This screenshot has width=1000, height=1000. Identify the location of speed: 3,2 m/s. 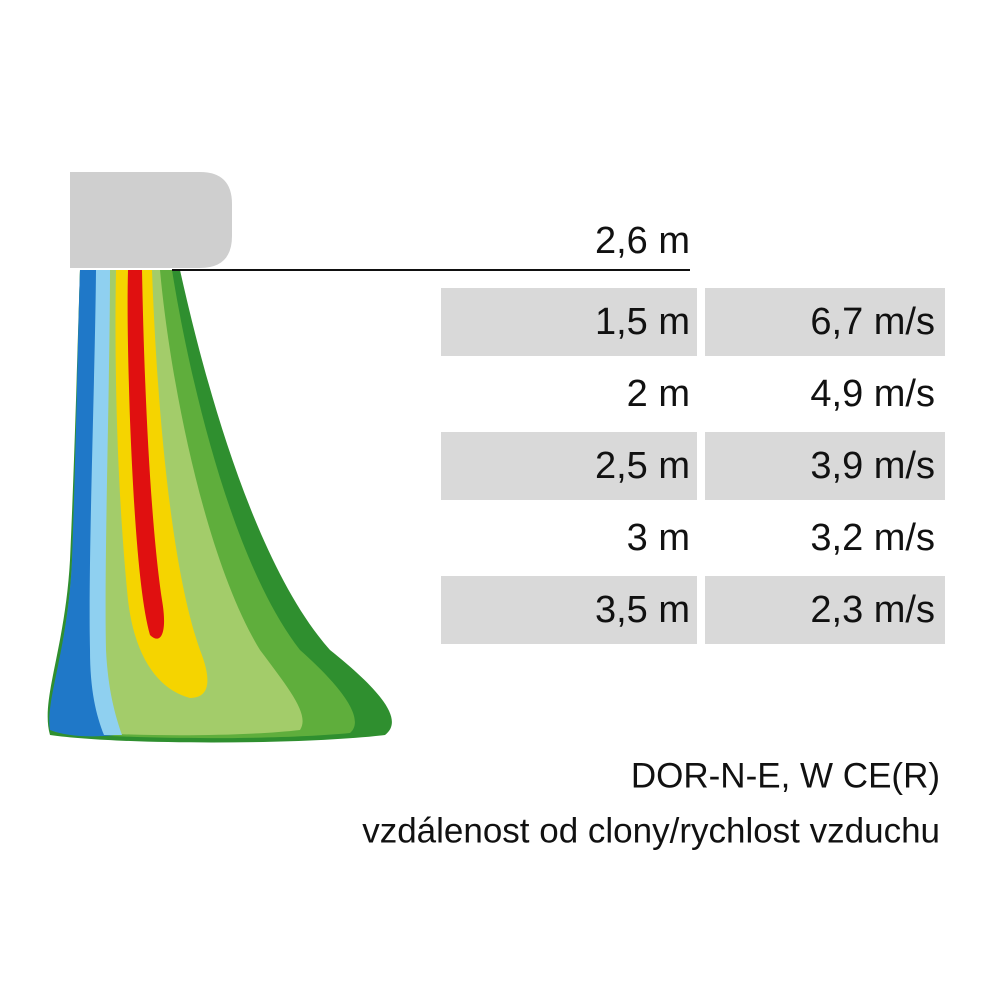
(872, 538).